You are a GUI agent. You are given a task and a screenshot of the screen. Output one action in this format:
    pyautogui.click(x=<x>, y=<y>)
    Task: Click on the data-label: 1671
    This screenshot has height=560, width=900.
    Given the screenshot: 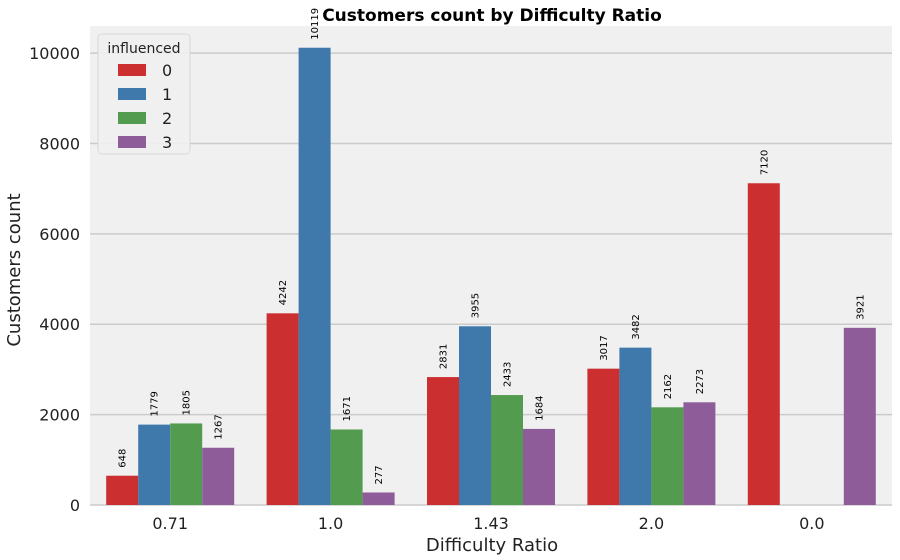 What is the action you would take?
    pyautogui.click(x=347, y=408)
    